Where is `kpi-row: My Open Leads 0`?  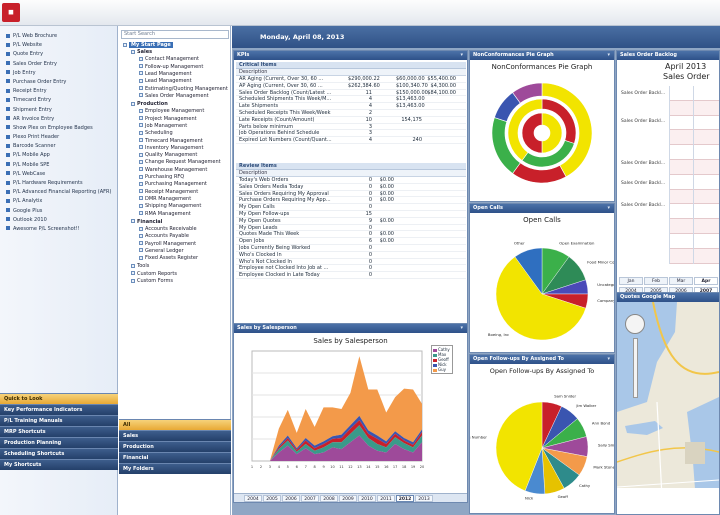
kpi-row: My Open Leads 0 is located at coordinates (351, 228).